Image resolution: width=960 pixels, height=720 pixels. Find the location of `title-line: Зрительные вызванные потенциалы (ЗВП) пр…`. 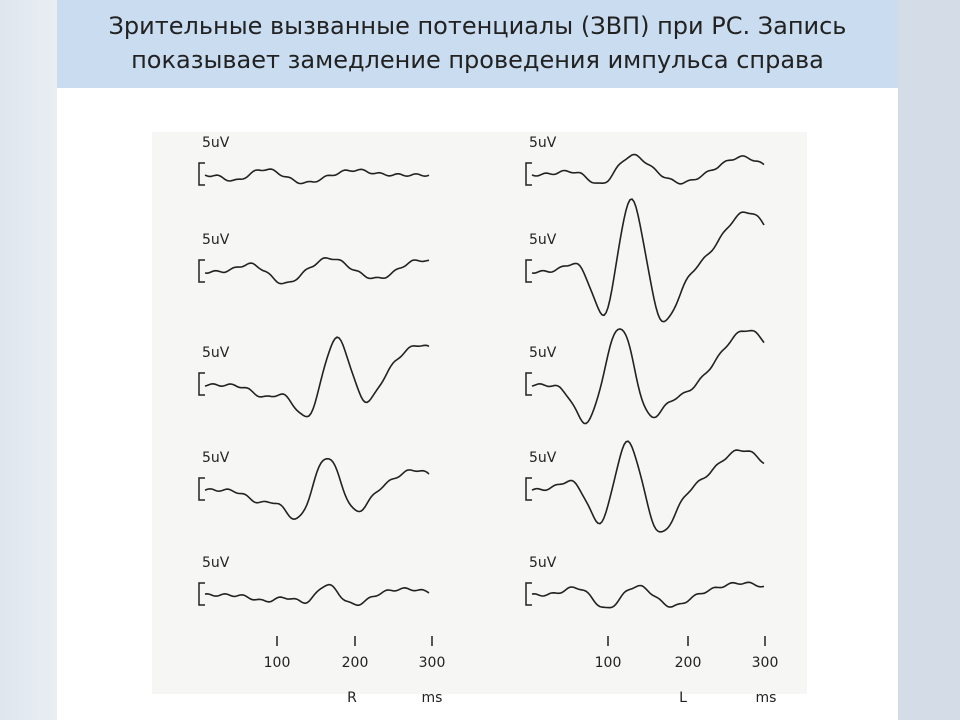

title-line: Зрительные вызванные потенциалы (ЗВП) пр… is located at coordinates (477, 26).